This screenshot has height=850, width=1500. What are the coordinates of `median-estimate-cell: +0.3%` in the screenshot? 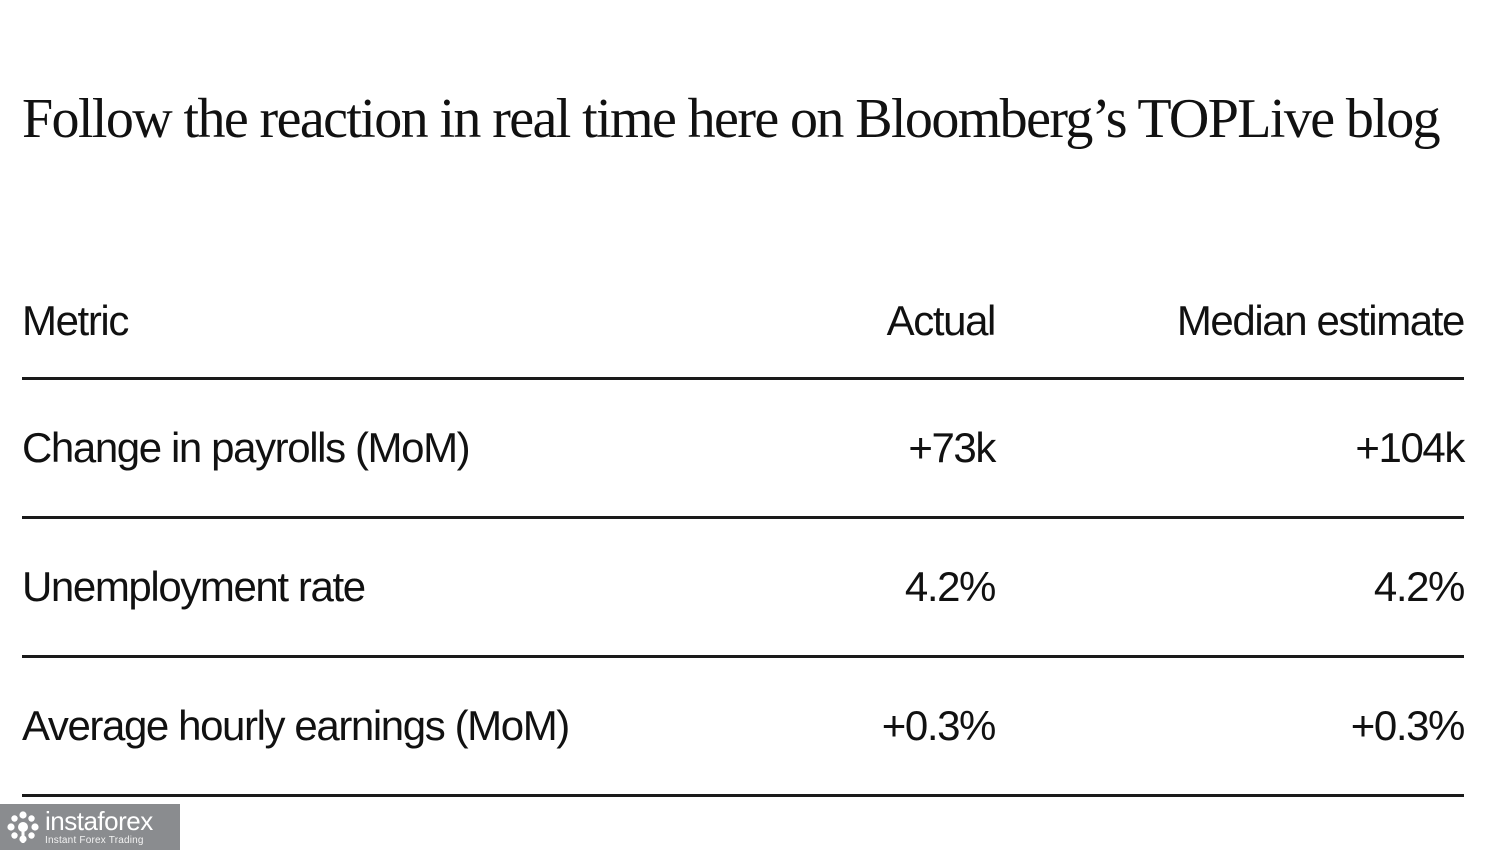 It's located at (1408, 725).